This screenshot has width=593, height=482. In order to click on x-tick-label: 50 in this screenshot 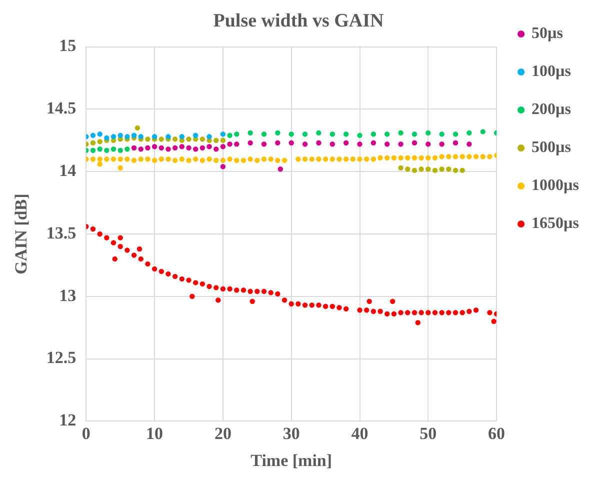, I will do `click(428, 433)`.